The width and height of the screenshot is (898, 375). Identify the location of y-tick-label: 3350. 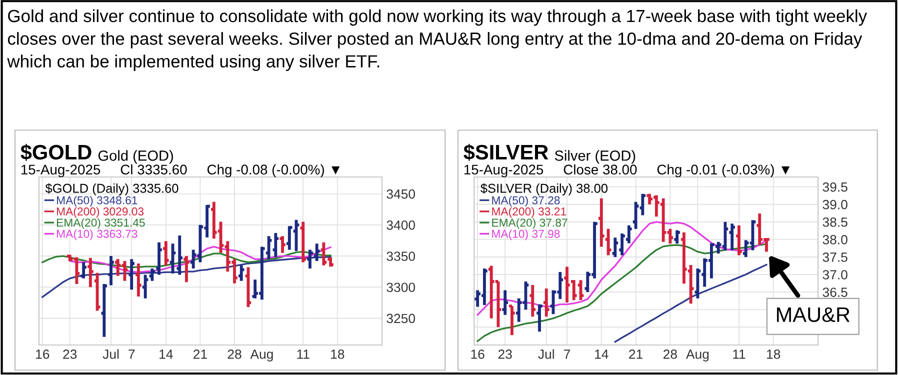
(401, 256).